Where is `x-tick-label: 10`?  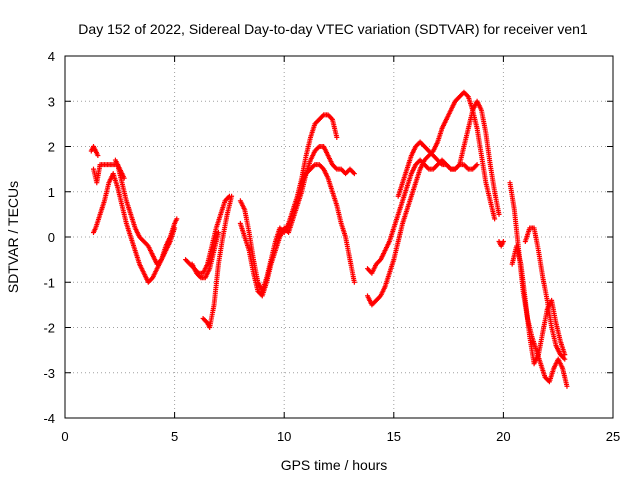 x-tick-label: 10 is located at coordinates (284, 436).